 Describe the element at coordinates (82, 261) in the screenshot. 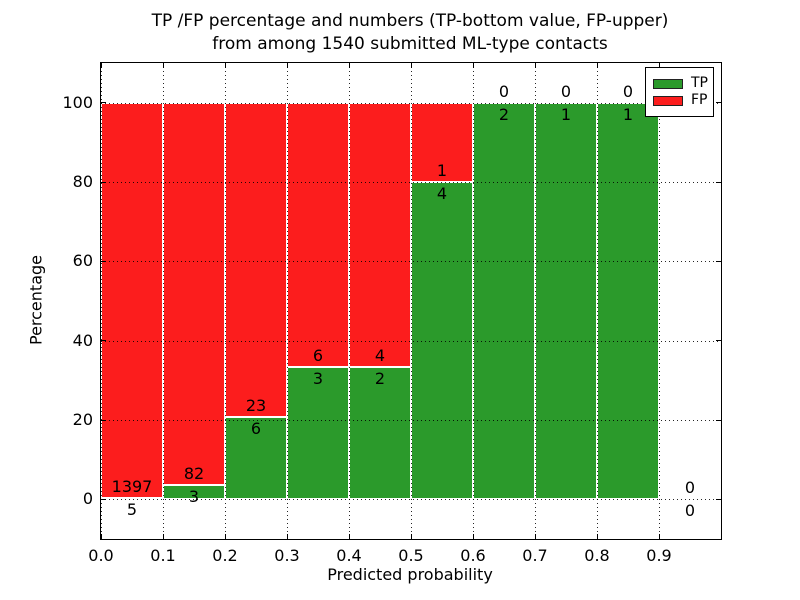

I see `y-tick-label: 60` at that location.